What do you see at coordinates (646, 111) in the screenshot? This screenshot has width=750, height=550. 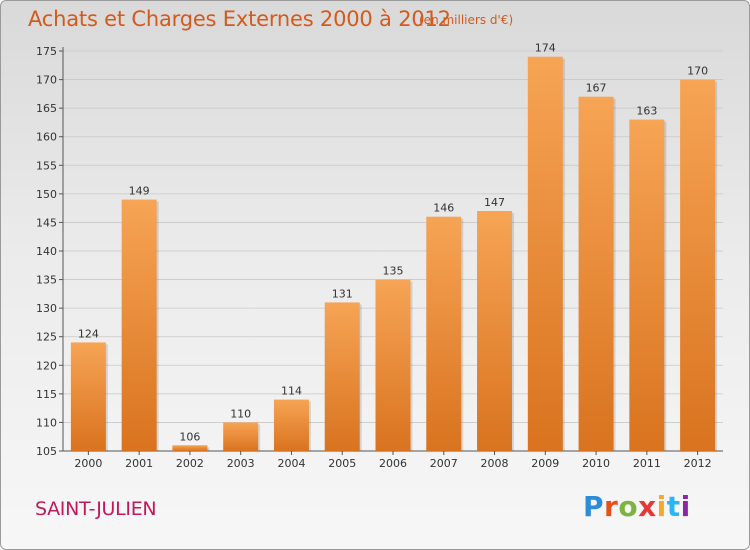 I see `bar-value-label: 163` at bounding box center [646, 111].